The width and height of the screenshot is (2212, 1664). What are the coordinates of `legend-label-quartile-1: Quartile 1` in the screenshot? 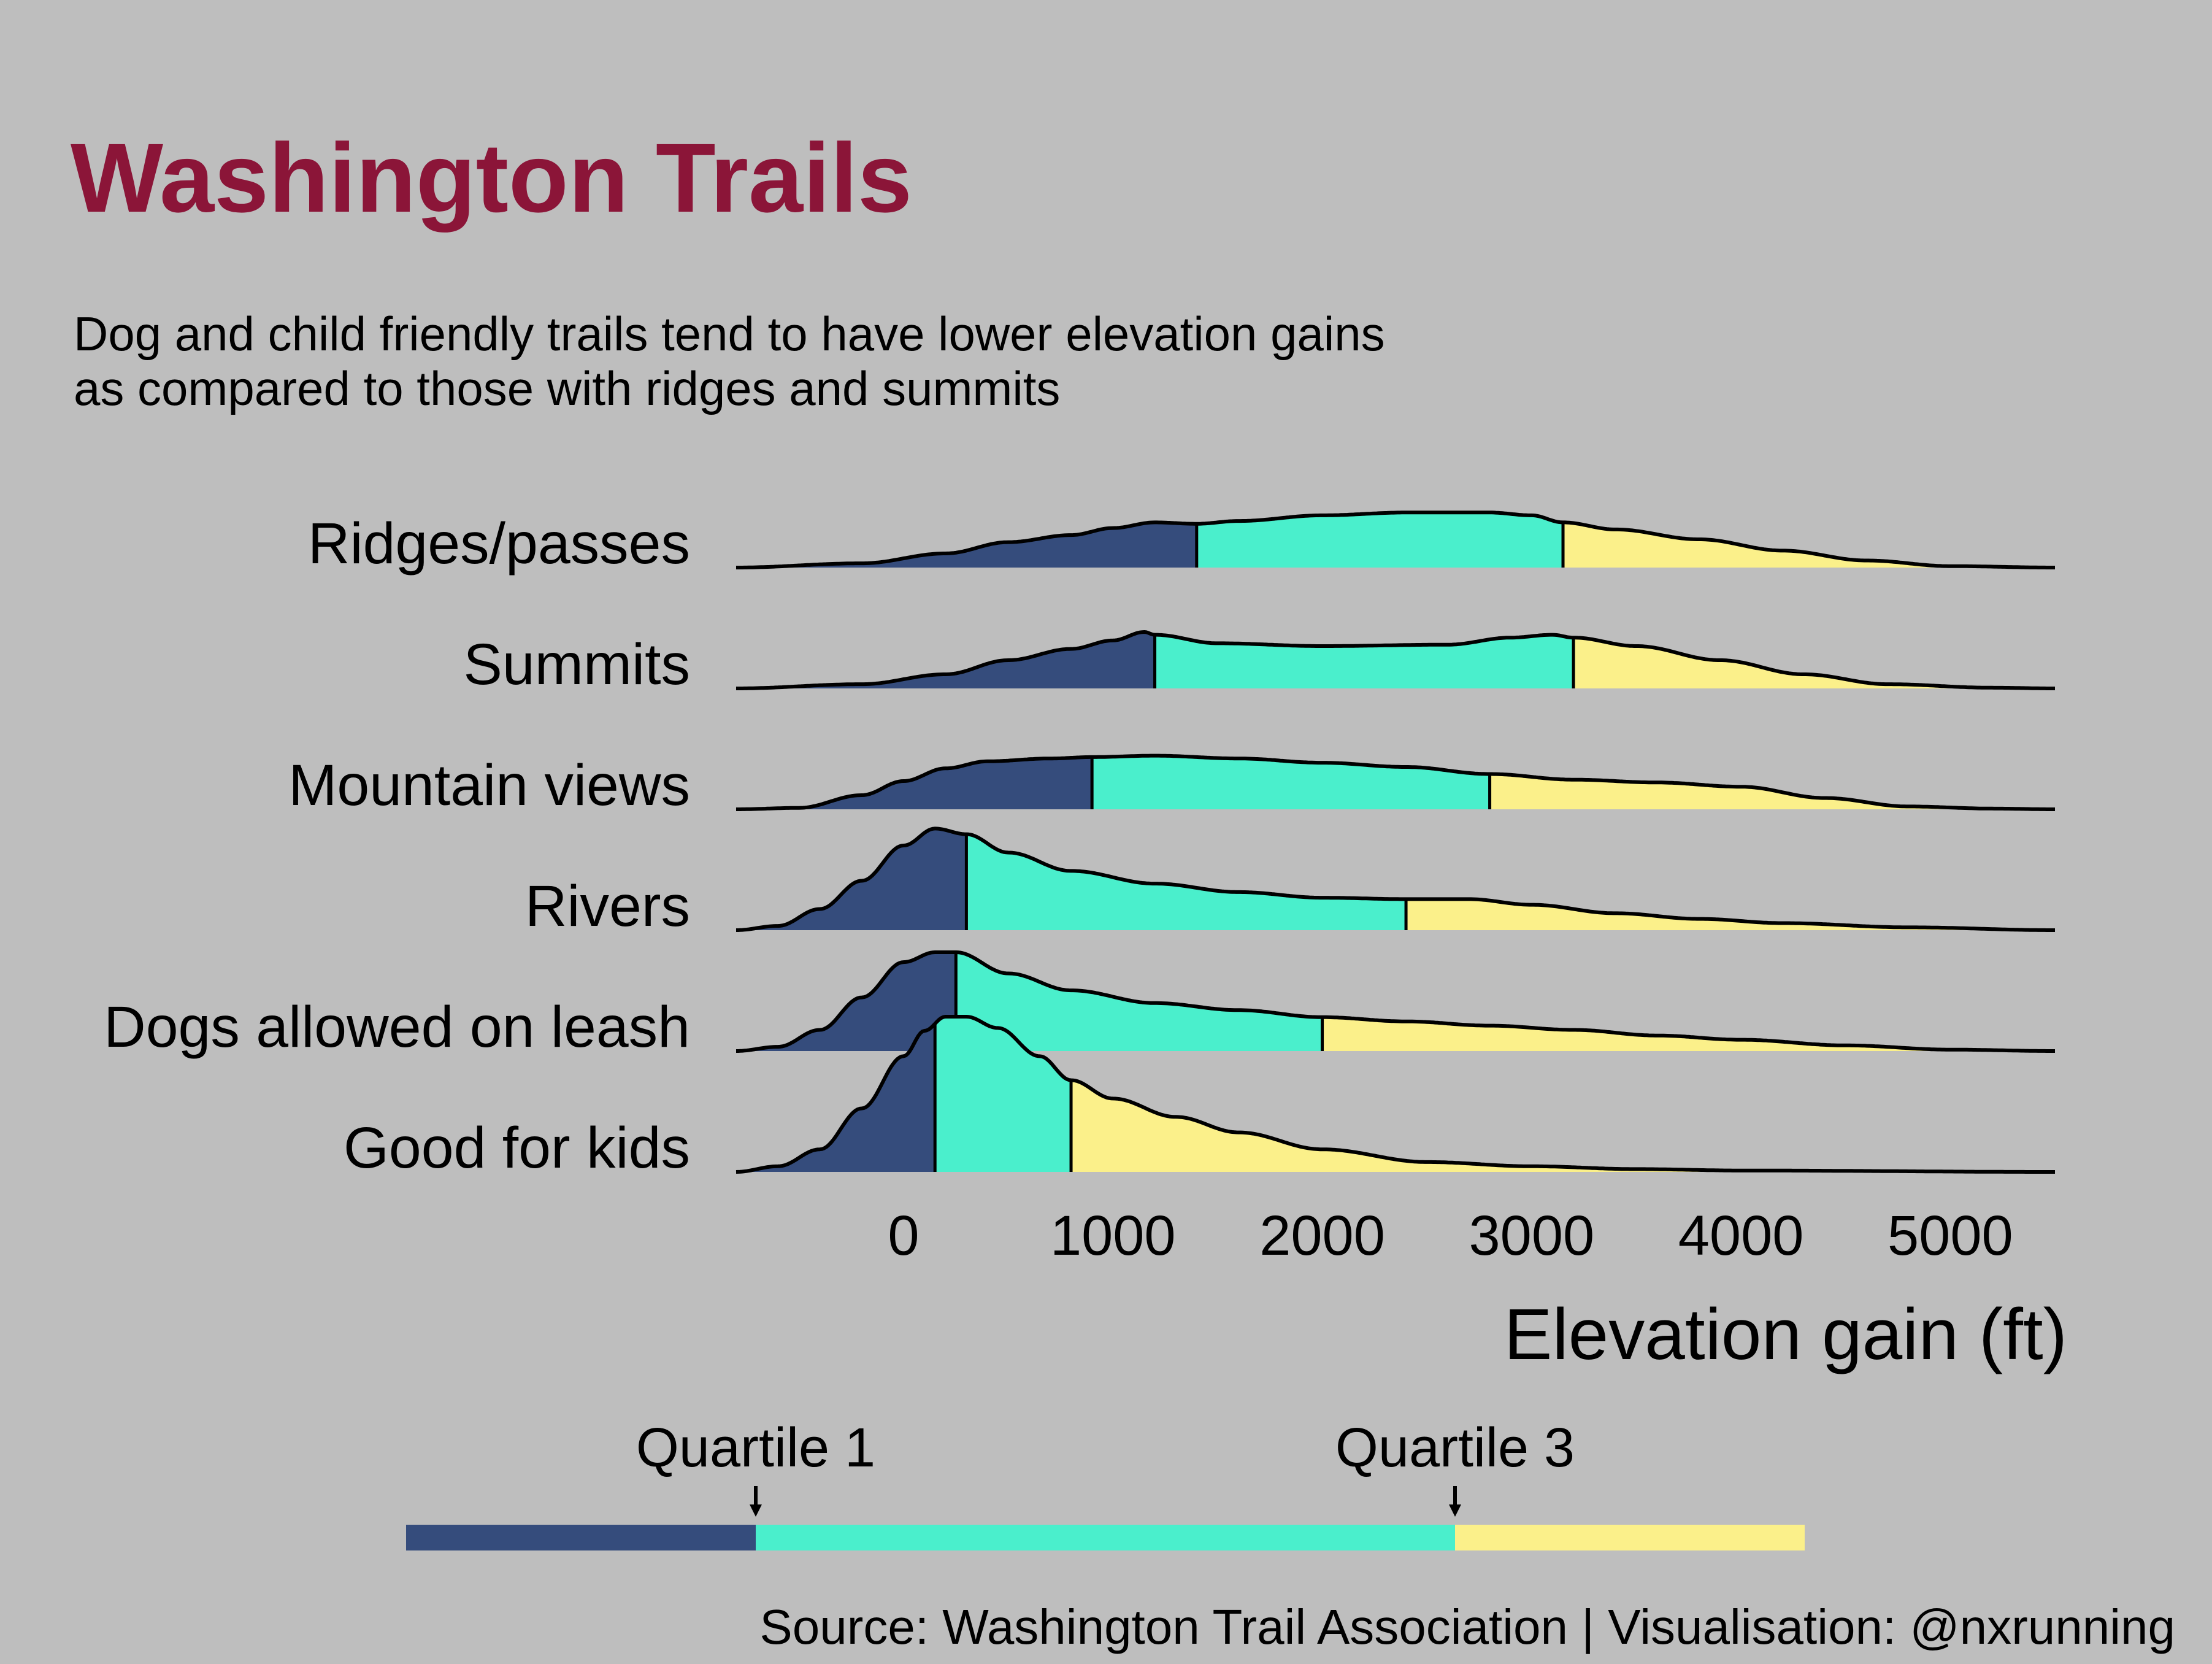 It's located at (755, 1448).